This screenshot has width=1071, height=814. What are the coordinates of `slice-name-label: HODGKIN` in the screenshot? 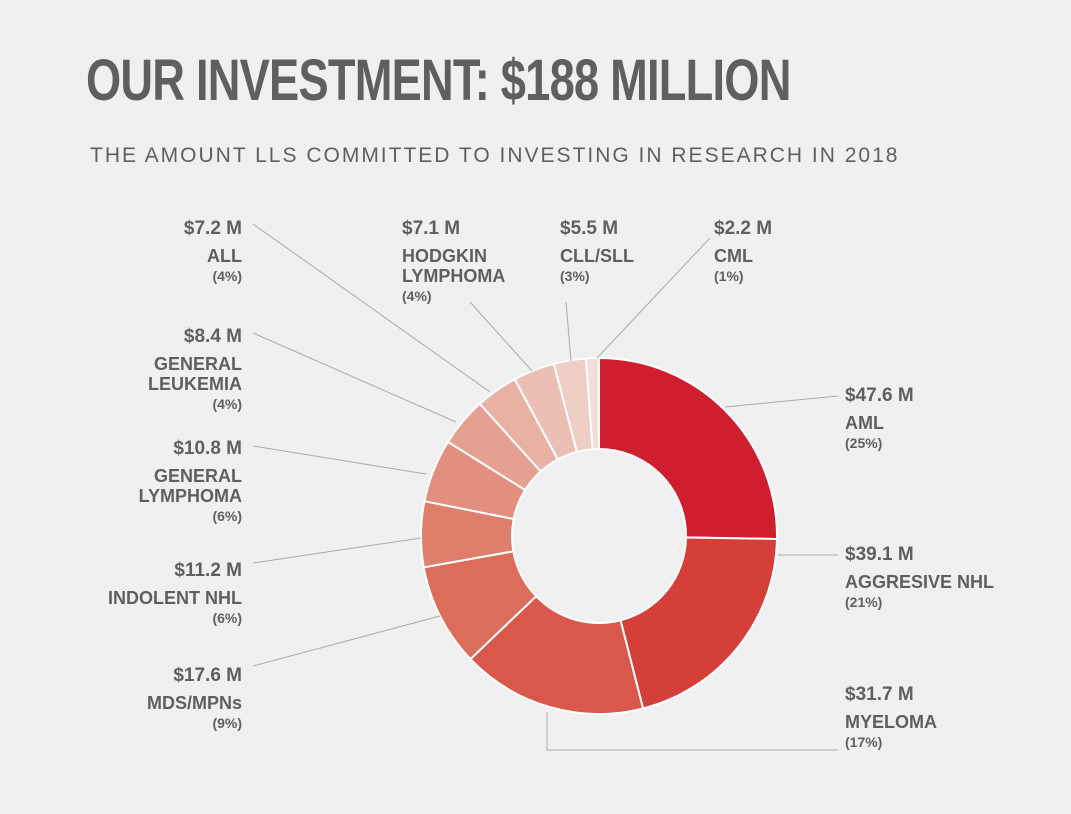 It's located at (444, 256).